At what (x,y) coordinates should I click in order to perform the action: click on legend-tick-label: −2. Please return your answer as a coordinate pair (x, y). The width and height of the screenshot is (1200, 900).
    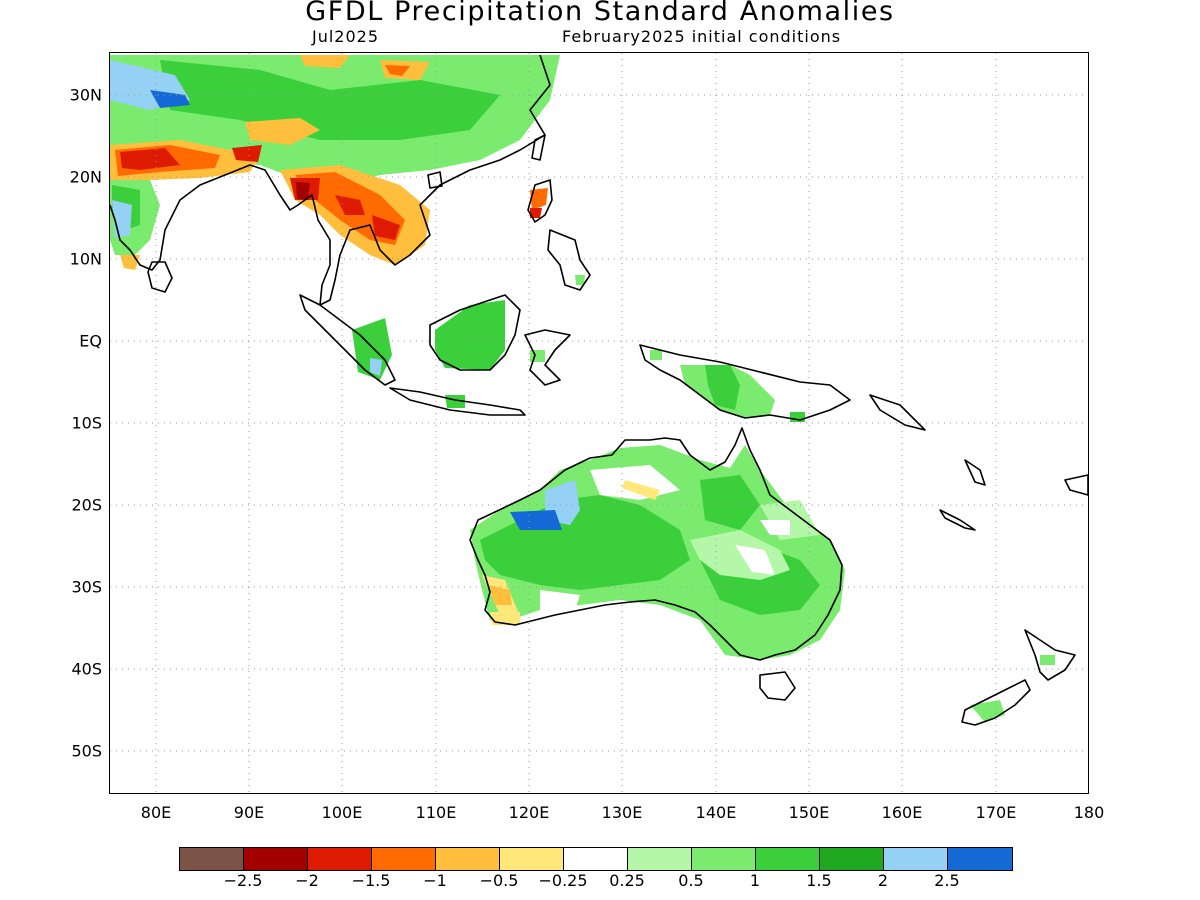
    Looking at the image, I should click on (307, 880).